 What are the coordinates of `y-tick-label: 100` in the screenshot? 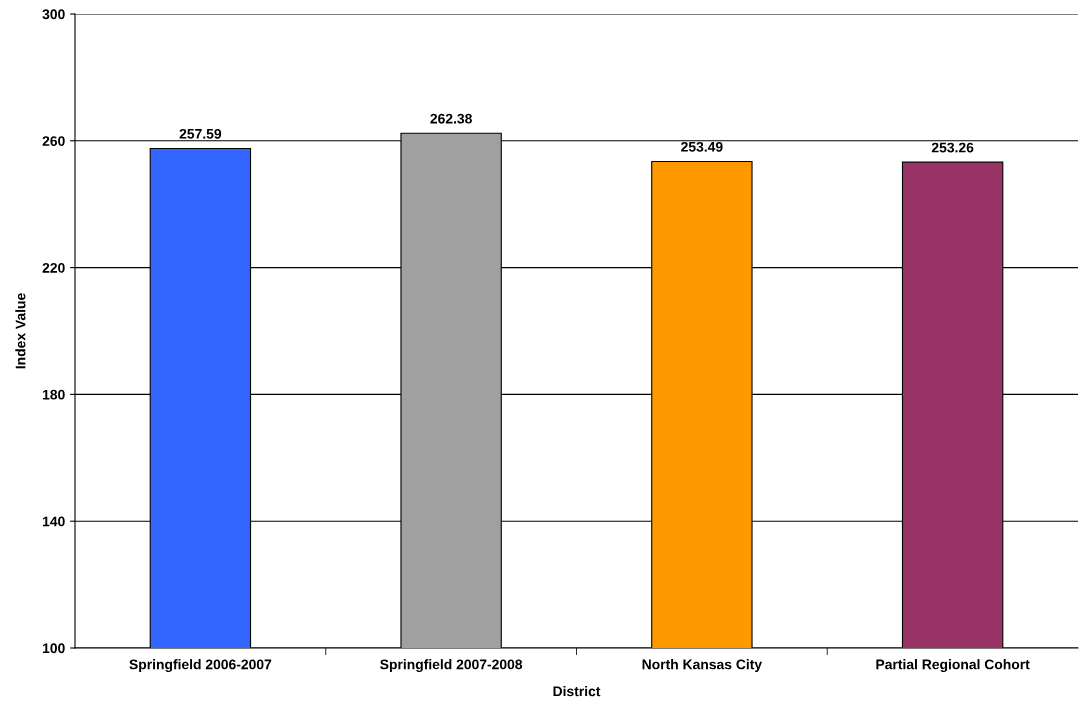 It's located at (53, 648).